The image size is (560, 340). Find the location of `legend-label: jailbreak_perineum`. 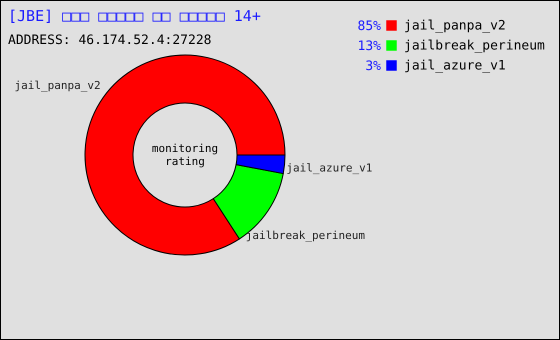

legend-label: jailbreak_perineum is located at coordinates (475, 46).